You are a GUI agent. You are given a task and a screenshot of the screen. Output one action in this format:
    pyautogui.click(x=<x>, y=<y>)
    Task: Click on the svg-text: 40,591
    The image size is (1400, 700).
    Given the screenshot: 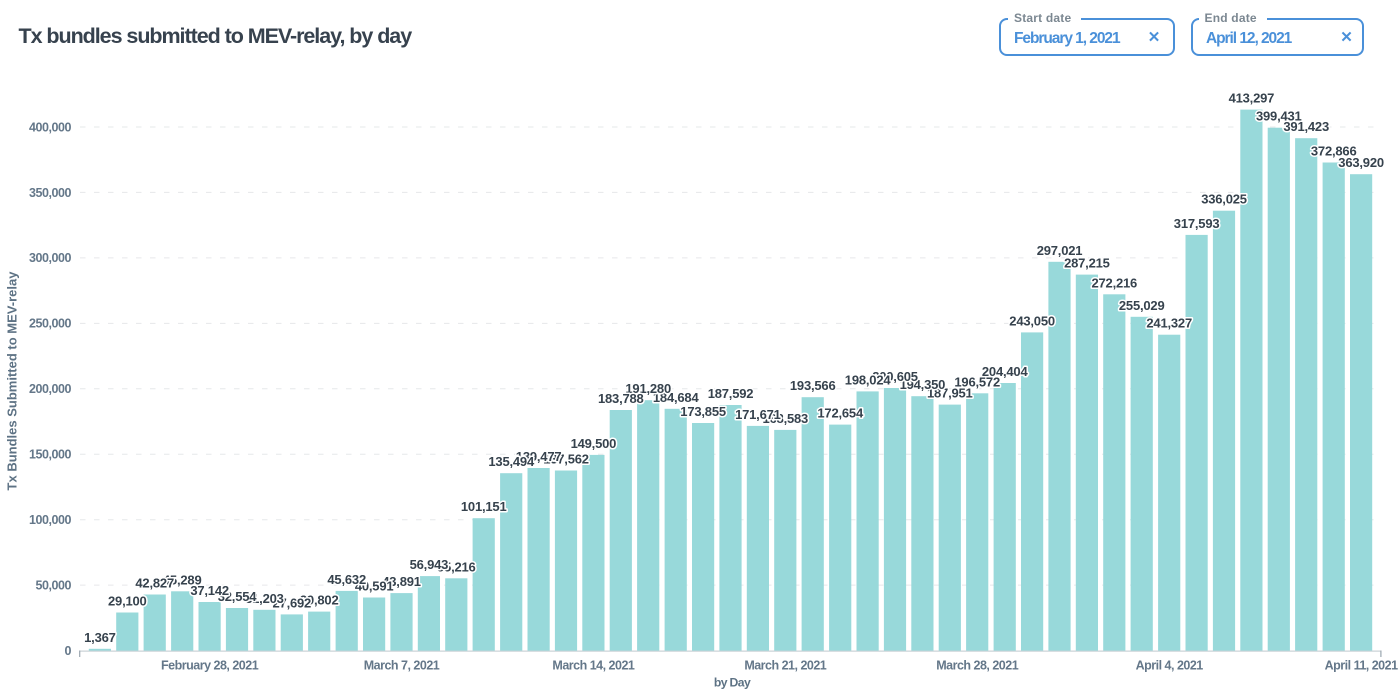 What is the action you would take?
    pyautogui.click(x=374, y=586)
    